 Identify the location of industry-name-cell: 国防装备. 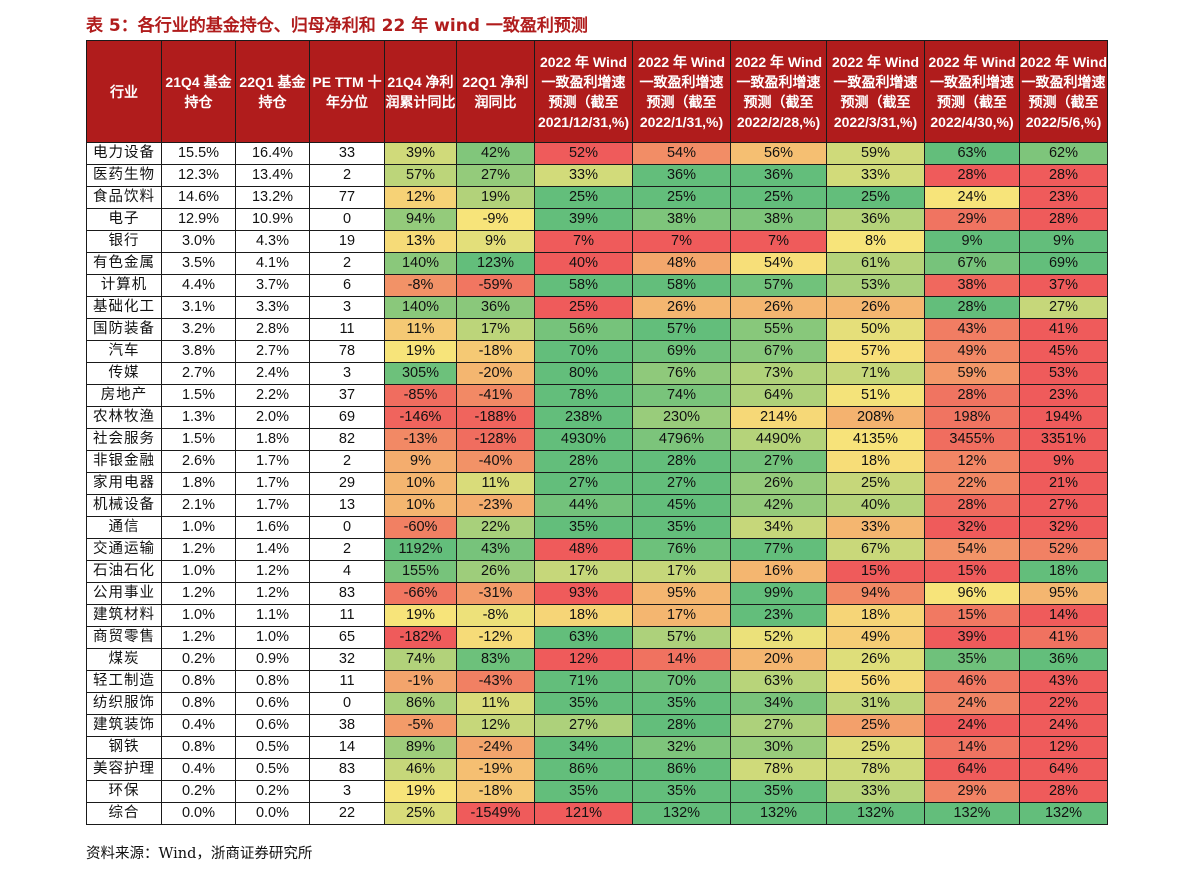
(124, 329).